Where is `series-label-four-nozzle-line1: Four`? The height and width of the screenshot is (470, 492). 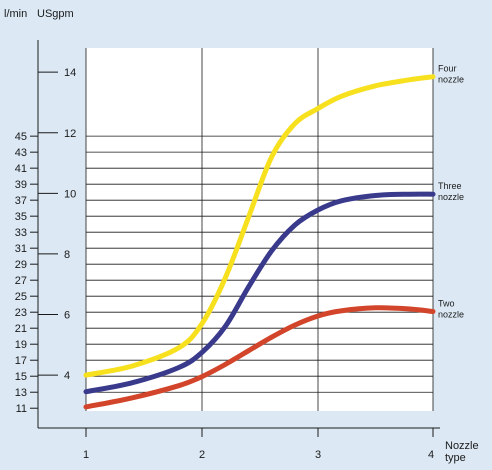 series-label-four-nozzle-line1: Four is located at coordinates (447, 69).